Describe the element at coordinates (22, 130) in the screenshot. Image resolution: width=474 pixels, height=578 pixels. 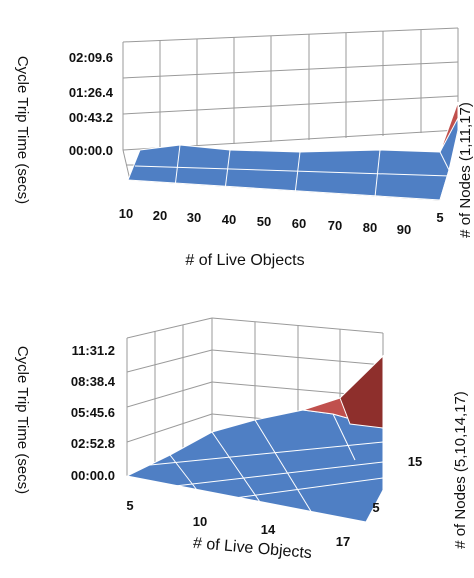
I see `chart1-y-axis-label: Cycle Trip Time (secs)` at that location.